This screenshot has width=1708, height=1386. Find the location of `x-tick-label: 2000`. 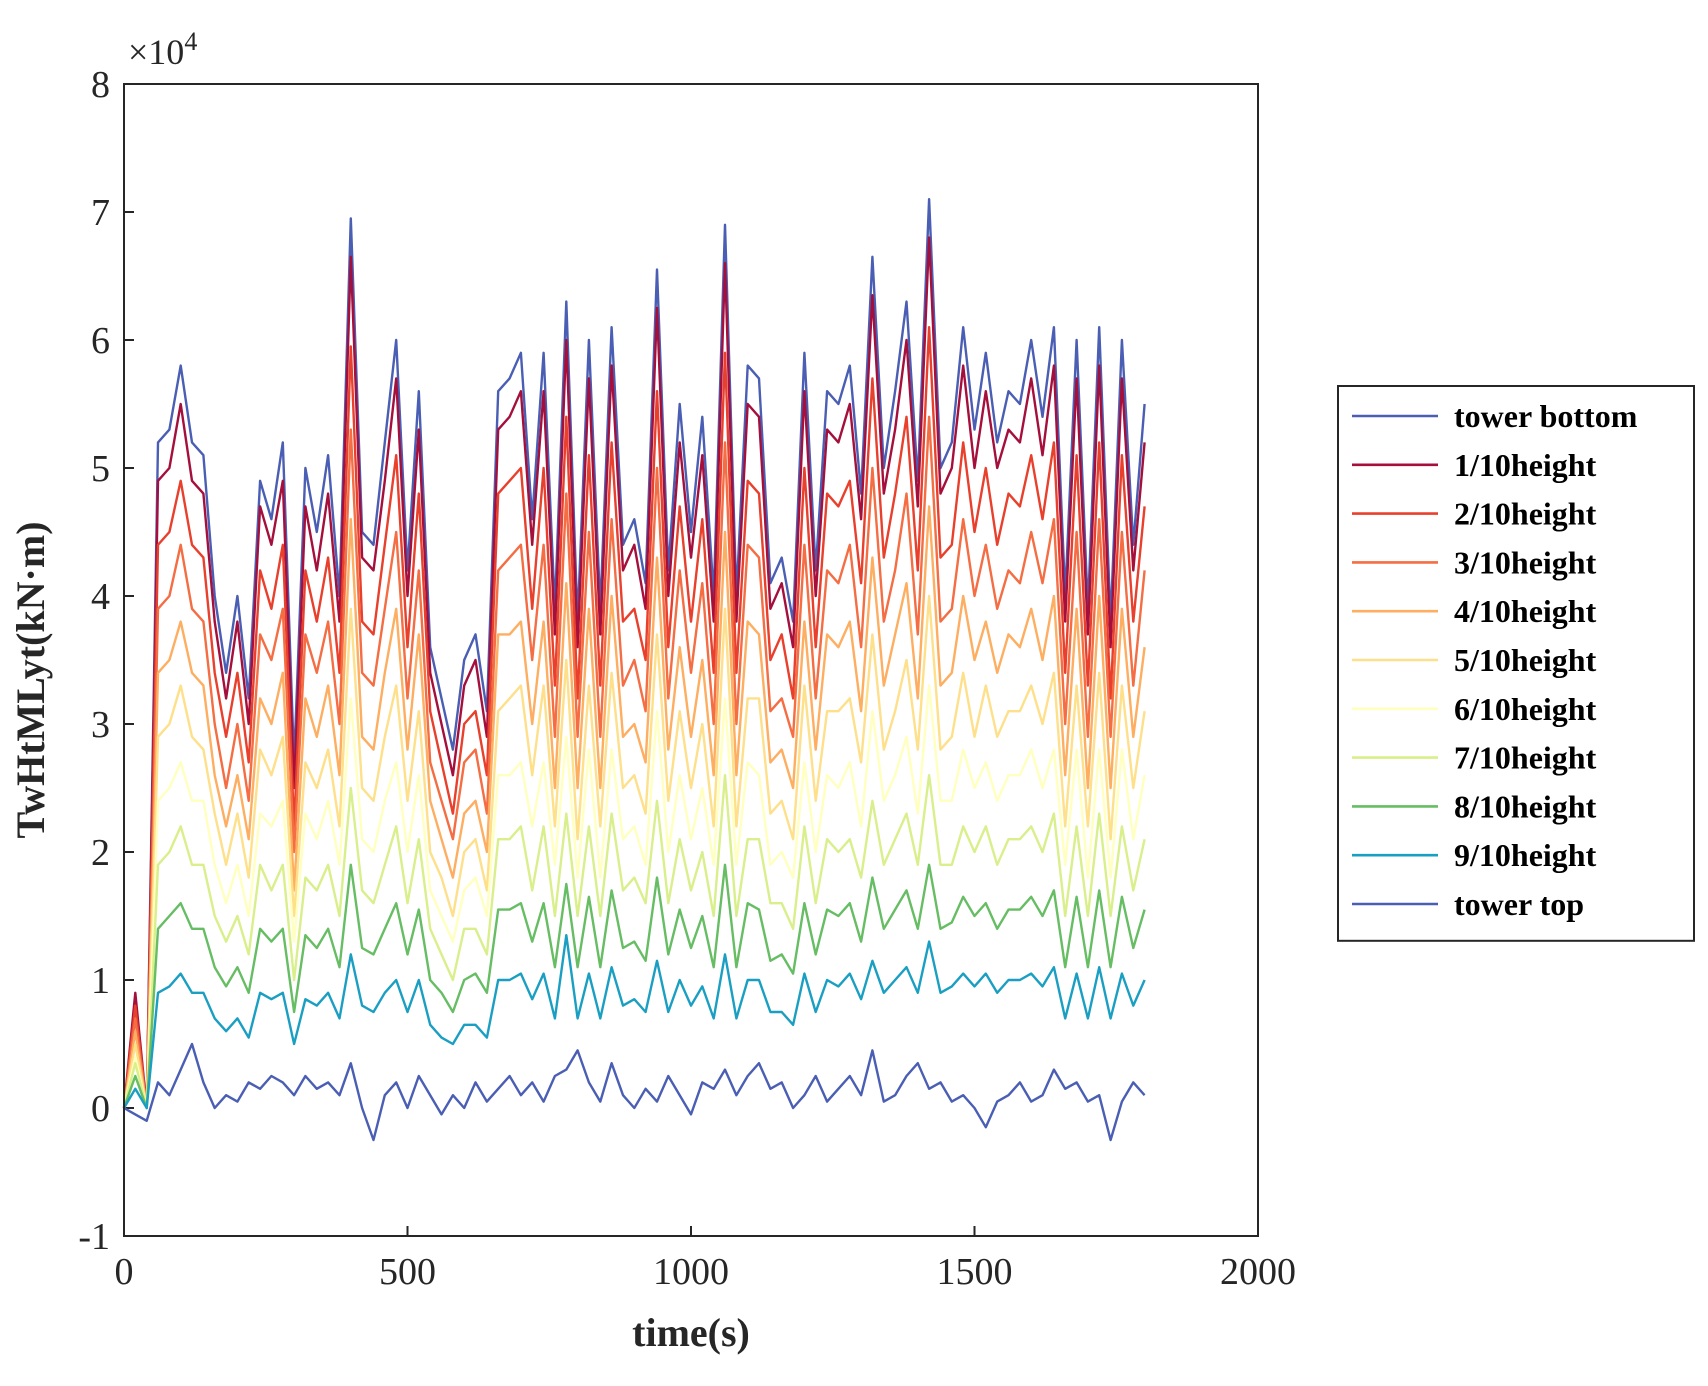

x-tick-label: 2000 is located at coordinates (1258, 1272).